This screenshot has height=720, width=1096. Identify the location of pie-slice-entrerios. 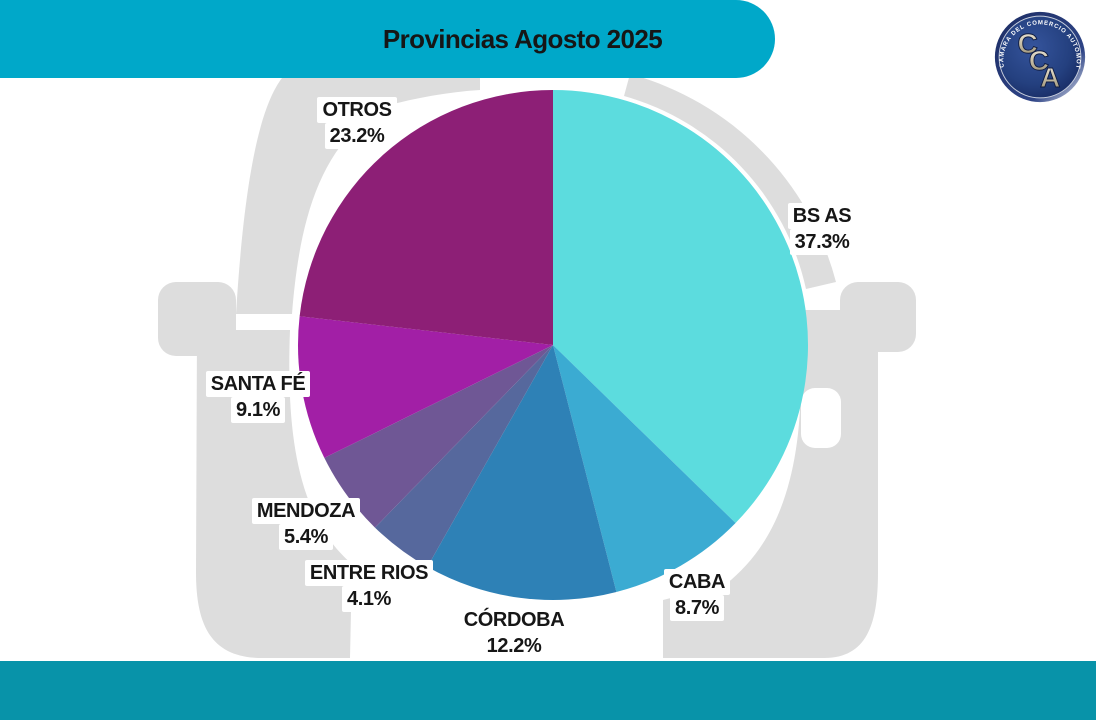
(463, 456).